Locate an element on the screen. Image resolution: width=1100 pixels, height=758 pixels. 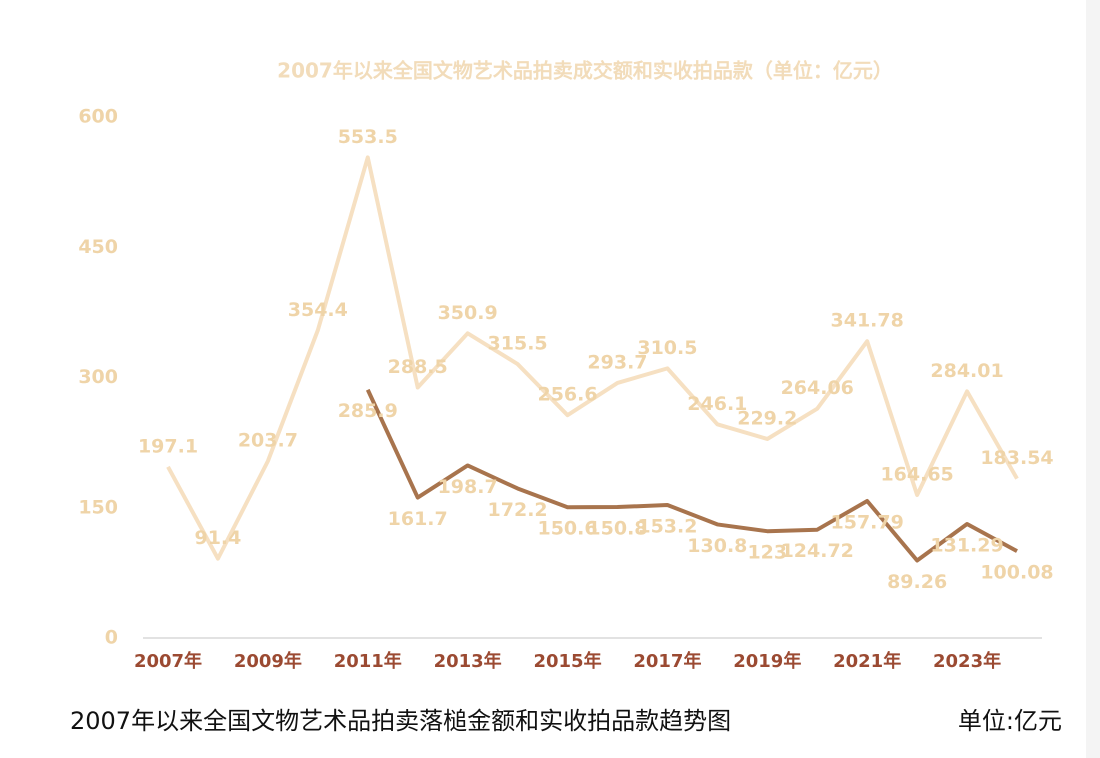
data-label: 197.1 is located at coordinates (168, 446).